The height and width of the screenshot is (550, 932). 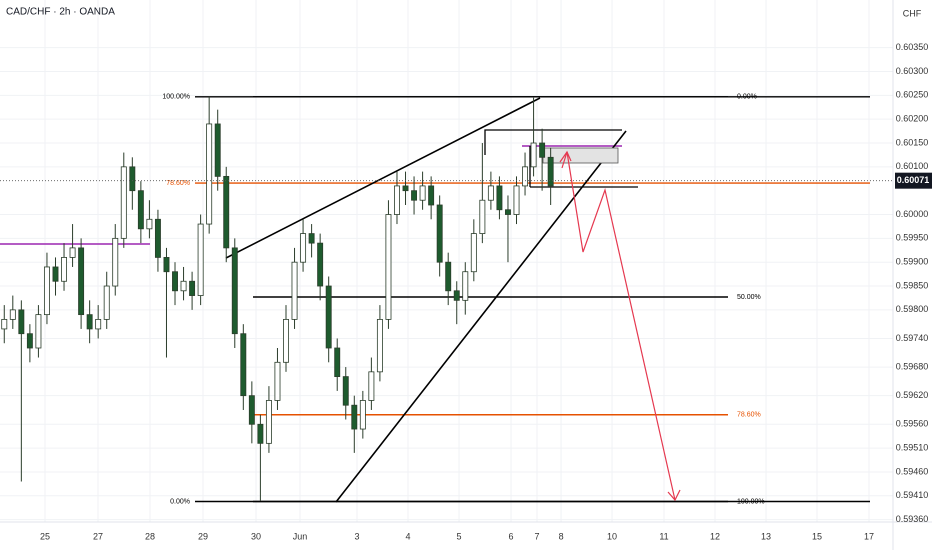 What do you see at coordinates (912, 142) in the screenshot?
I see `y-tick-label: 0.60150` at bounding box center [912, 142].